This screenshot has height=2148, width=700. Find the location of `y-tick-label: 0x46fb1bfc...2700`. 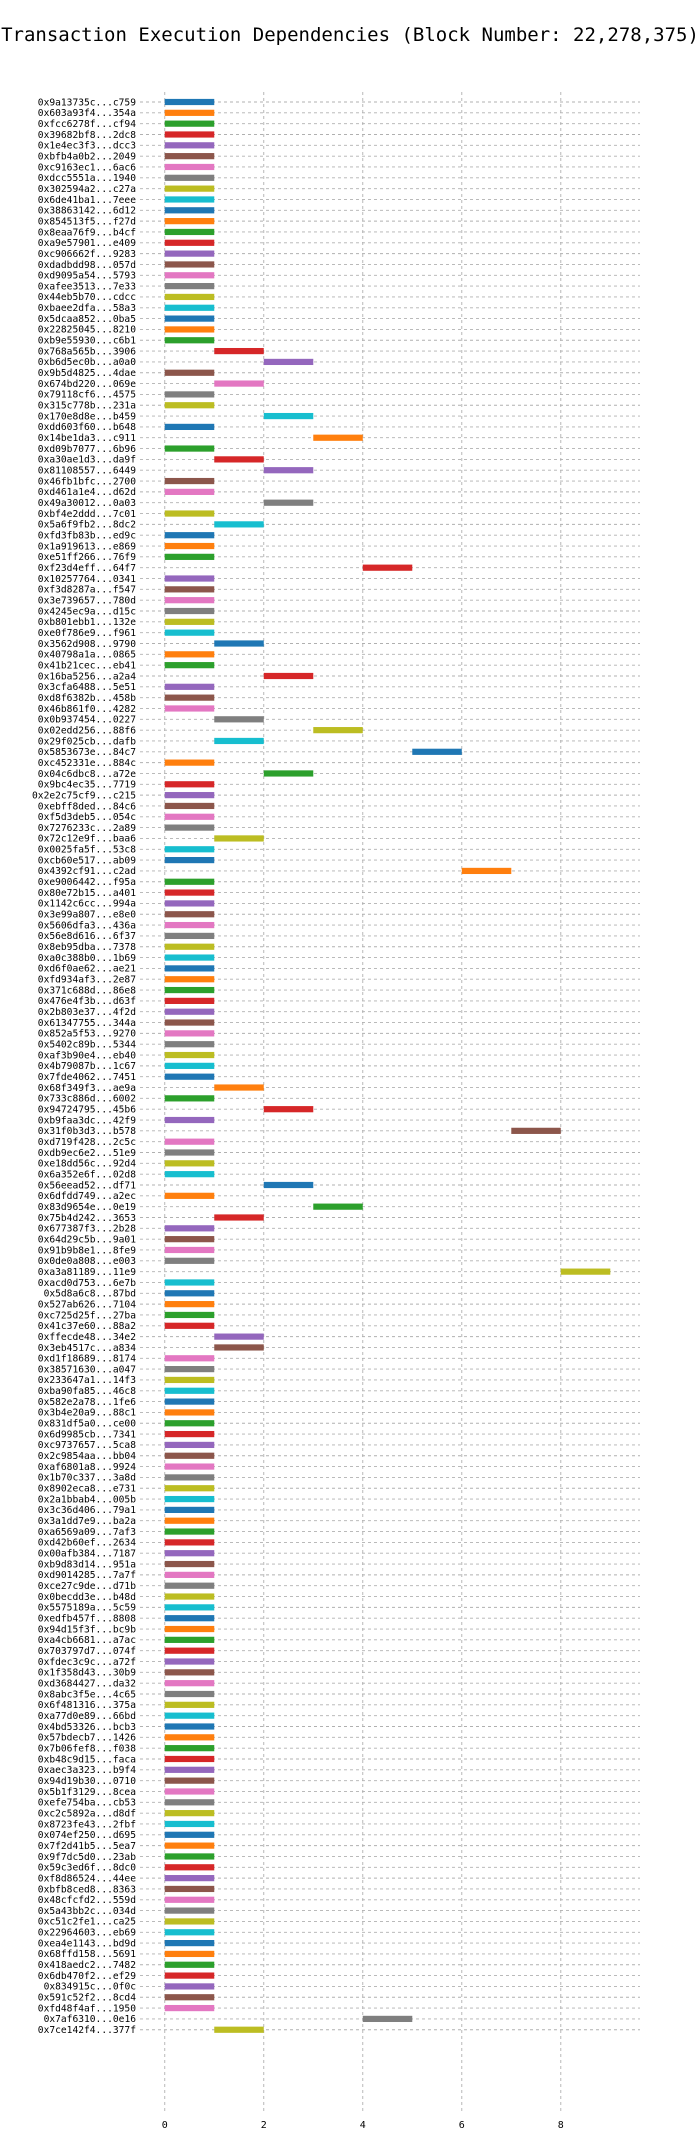

y-tick-label: 0x46fb1bfc...2700 is located at coordinates (87, 481).